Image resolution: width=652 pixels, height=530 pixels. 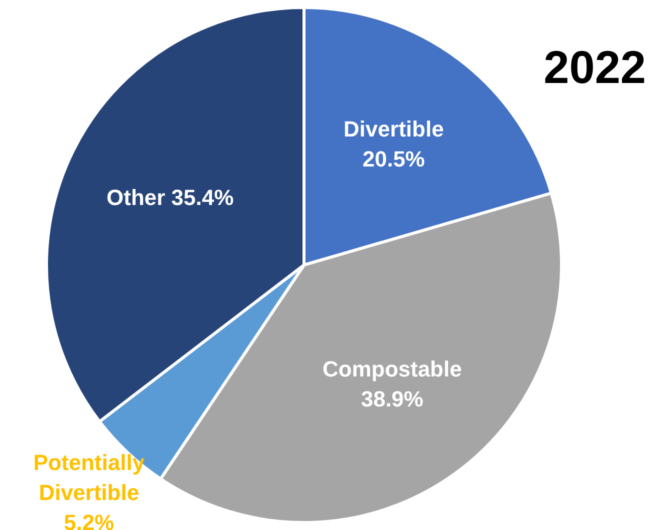 What do you see at coordinates (392, 369) in the screenshot?
I see `slice-label: Compostable` at bounding box center [392, 369].